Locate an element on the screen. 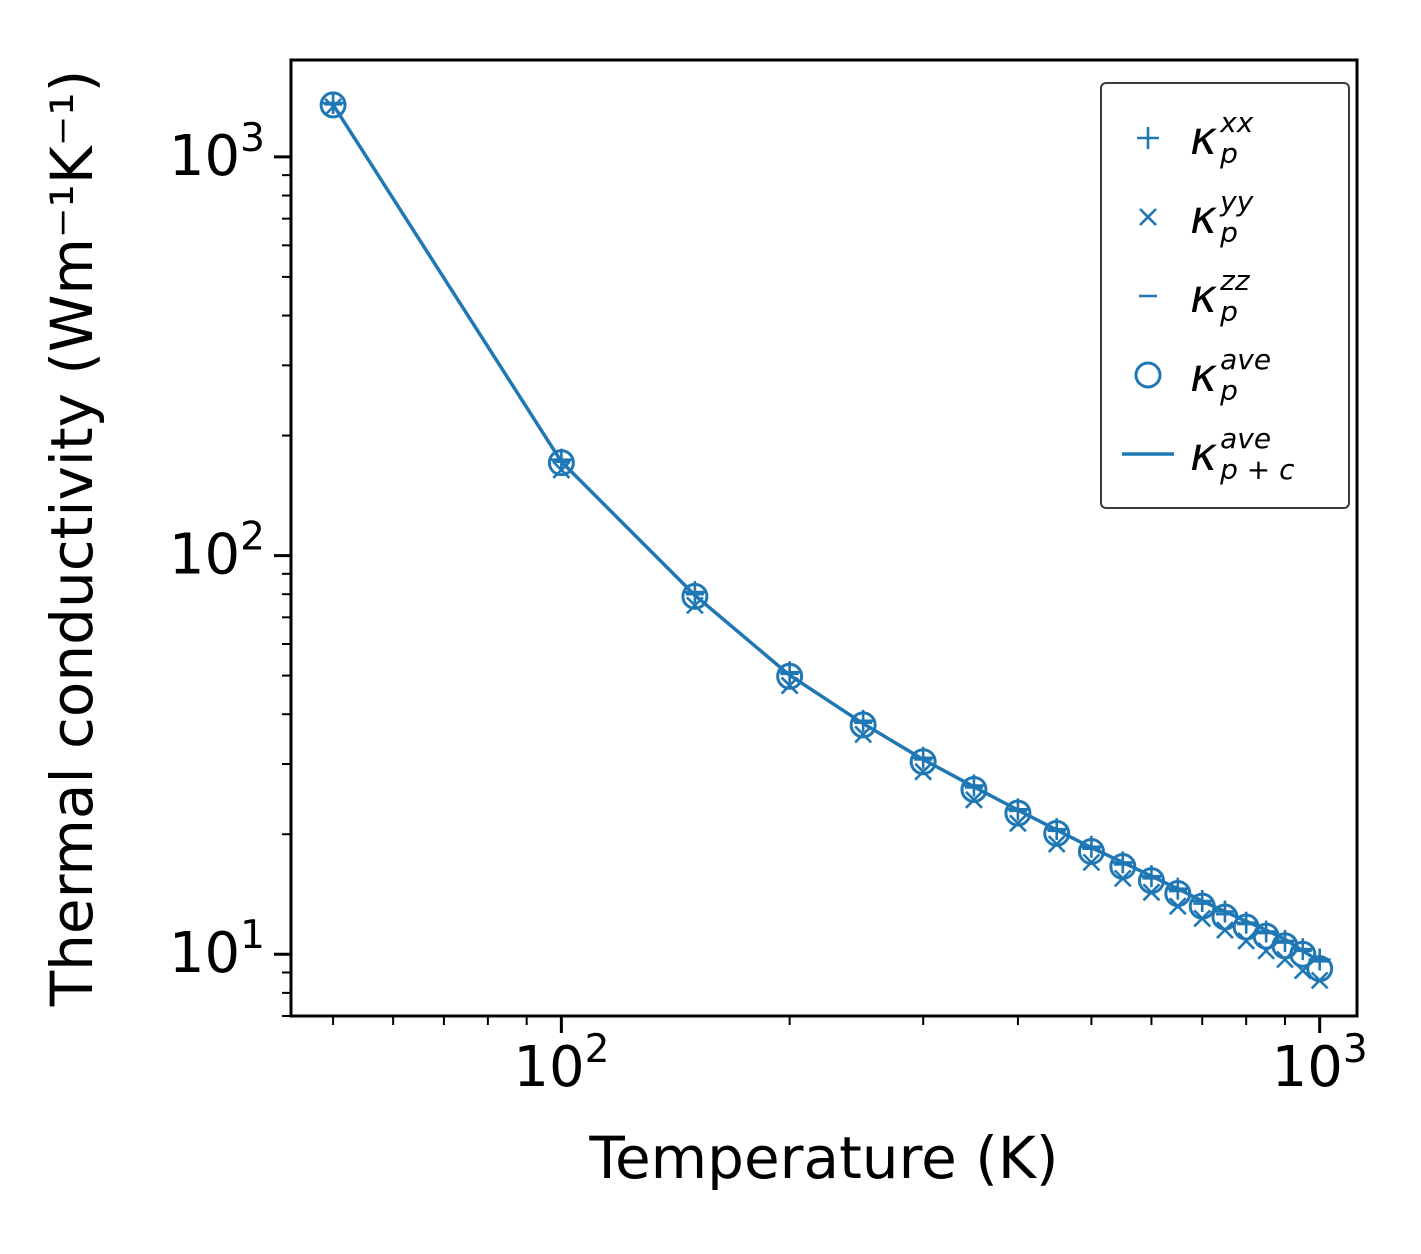  legend-item-kappa_p_yy: κ yy p is located at coordinates (1232, 216).